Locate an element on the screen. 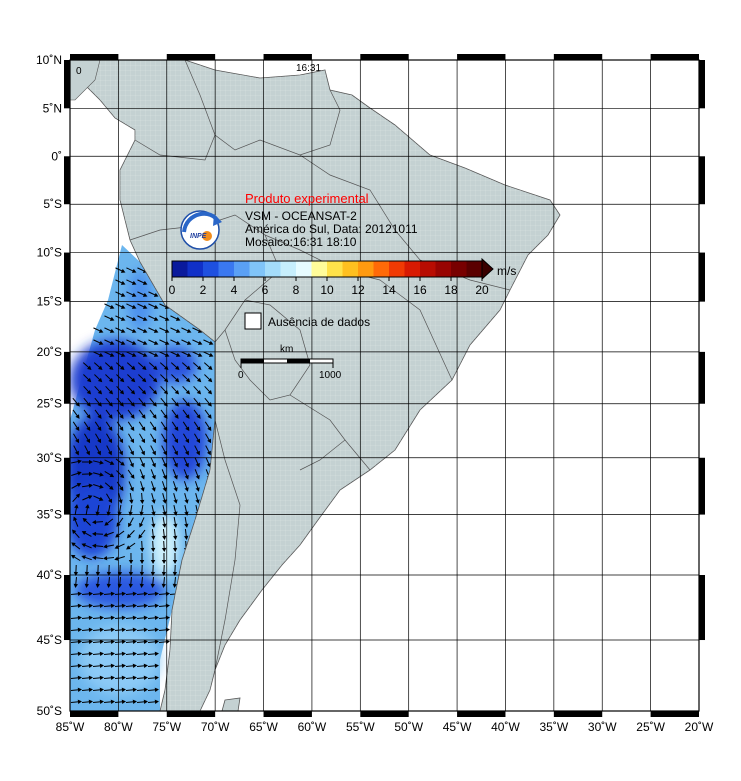 Image resolution: width=741 pixels, height=781 pixels. lat-tick-label: 5˚N is located at coordinates (52, 108).